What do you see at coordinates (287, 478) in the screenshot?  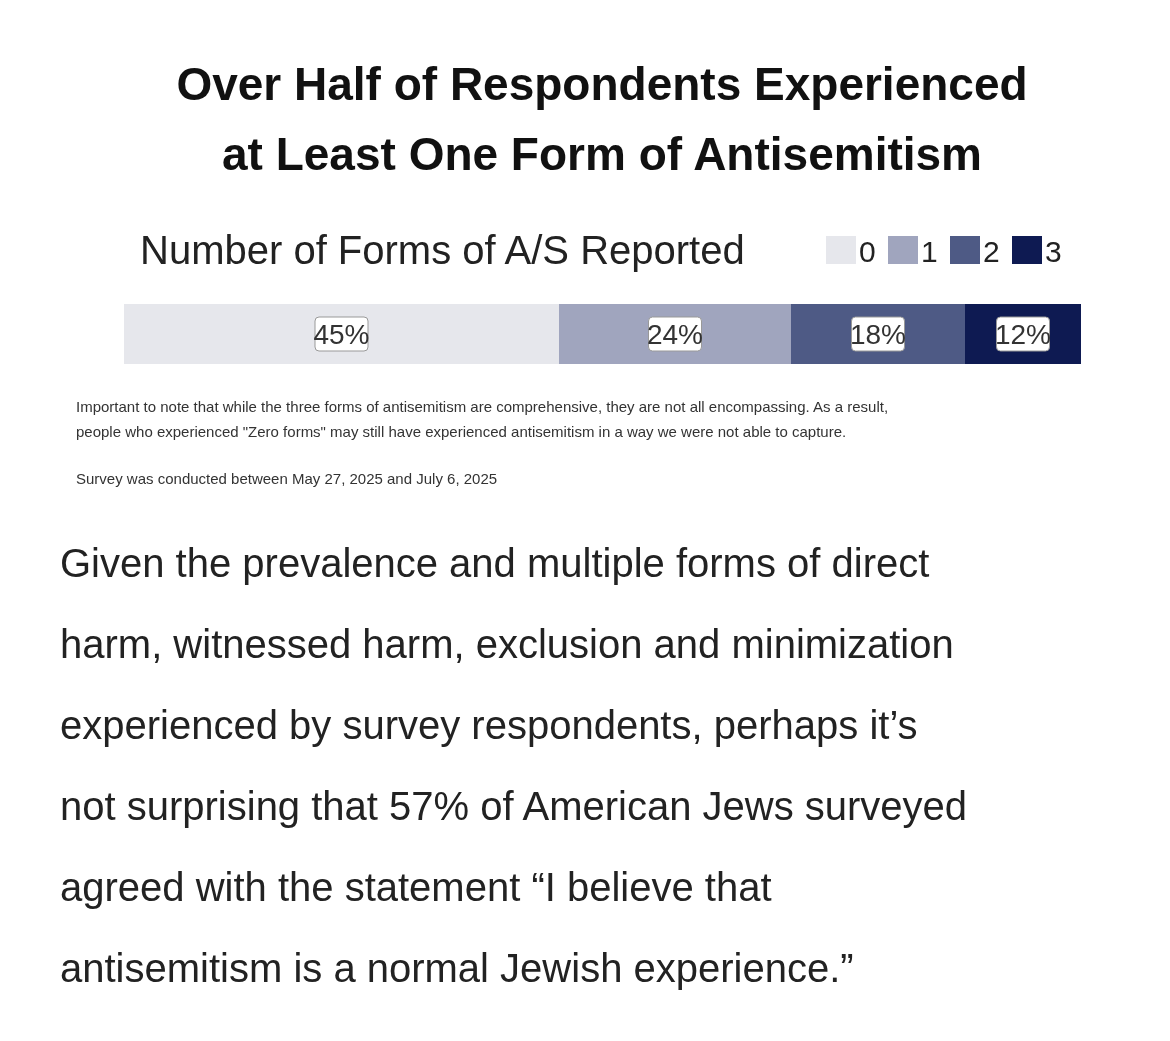 I see `text: Survey was conducted between May 27, 2025 and July 6, 2025` at bounding box center [287, 478].